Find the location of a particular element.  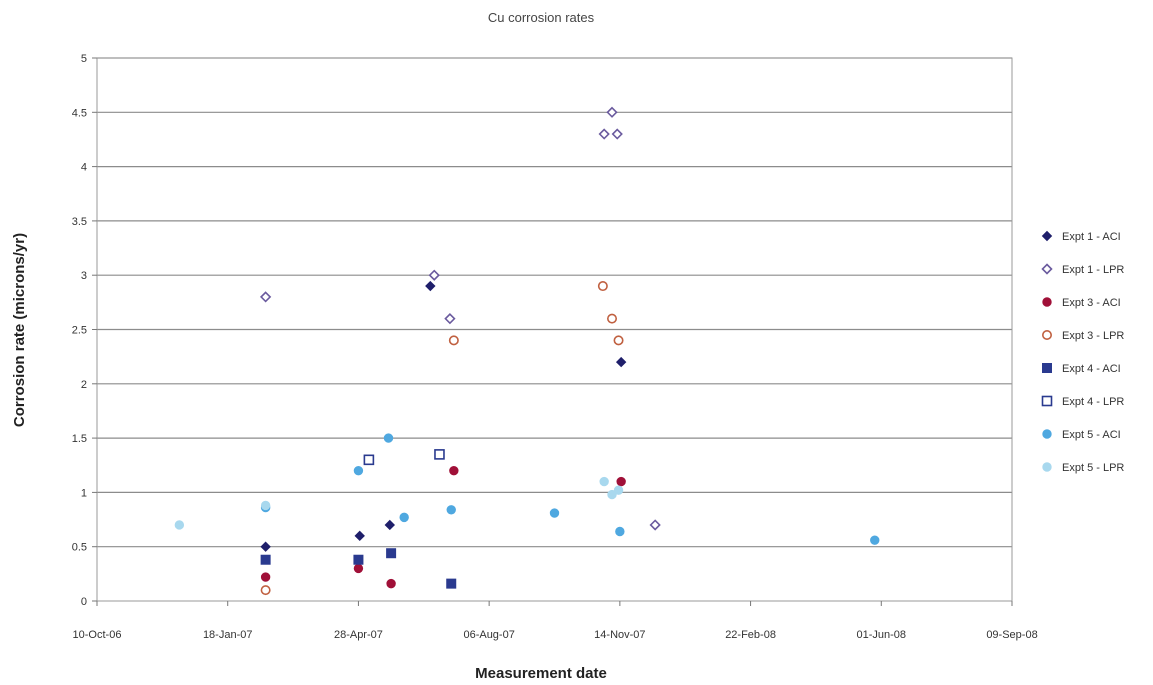

x-tick-label: 10-Oct-06 is located at coordinates (97, 635).